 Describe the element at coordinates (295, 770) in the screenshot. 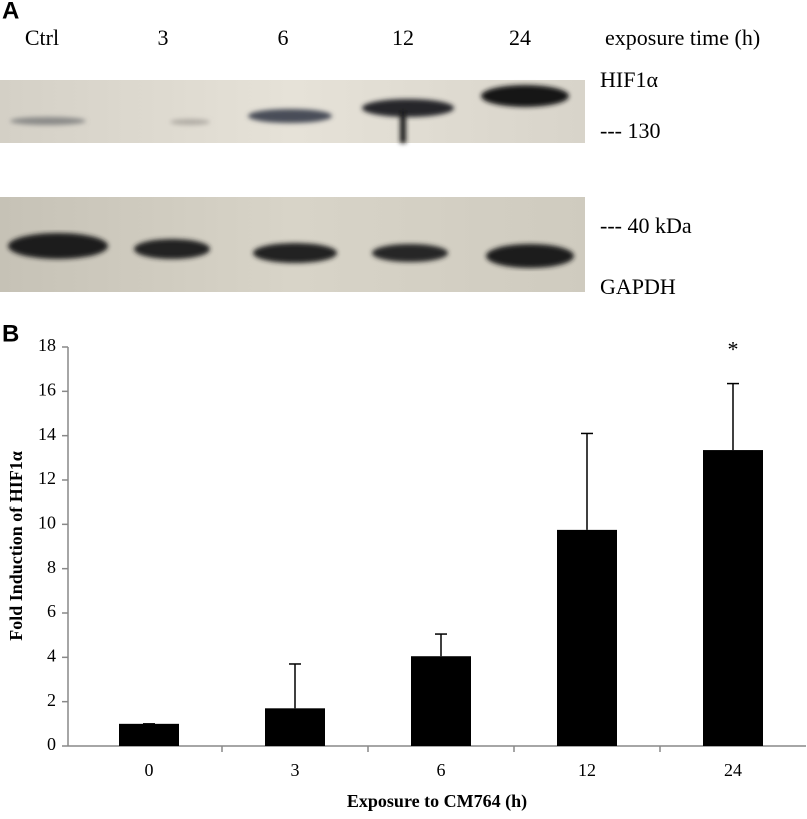

I see `x-tick-label: 3` at that location.